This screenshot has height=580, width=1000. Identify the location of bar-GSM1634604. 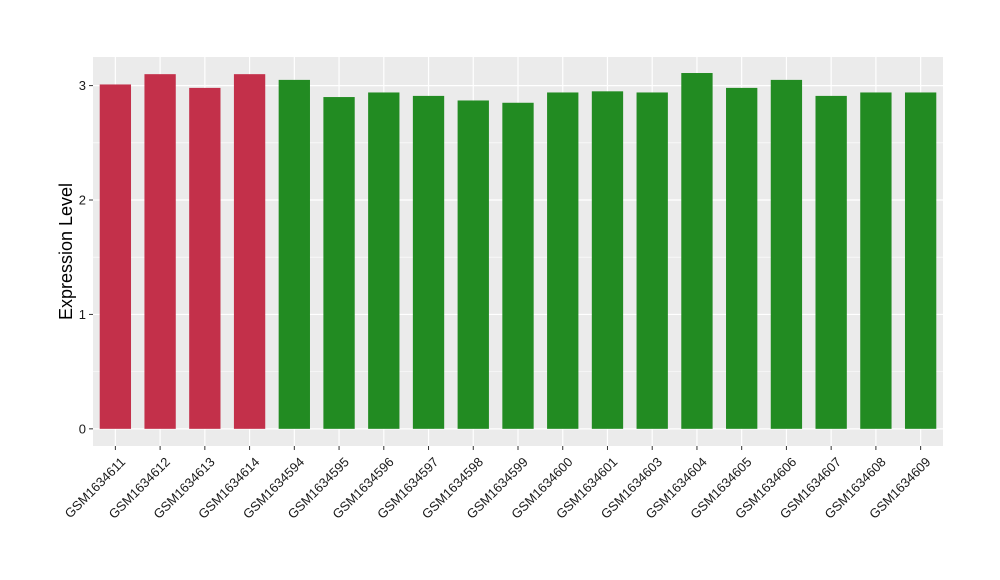
(697, 251).